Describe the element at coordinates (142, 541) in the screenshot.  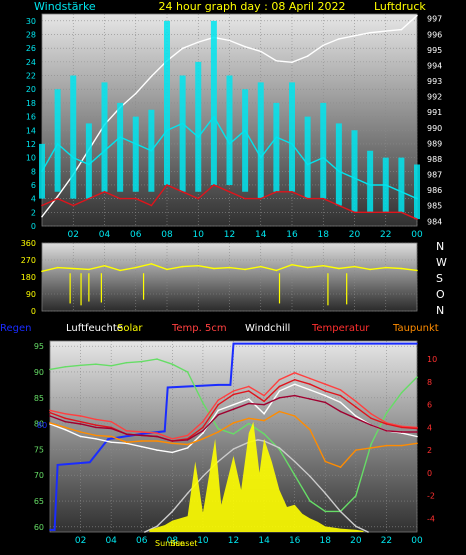
I see `x-tick-label: 06` at that location.